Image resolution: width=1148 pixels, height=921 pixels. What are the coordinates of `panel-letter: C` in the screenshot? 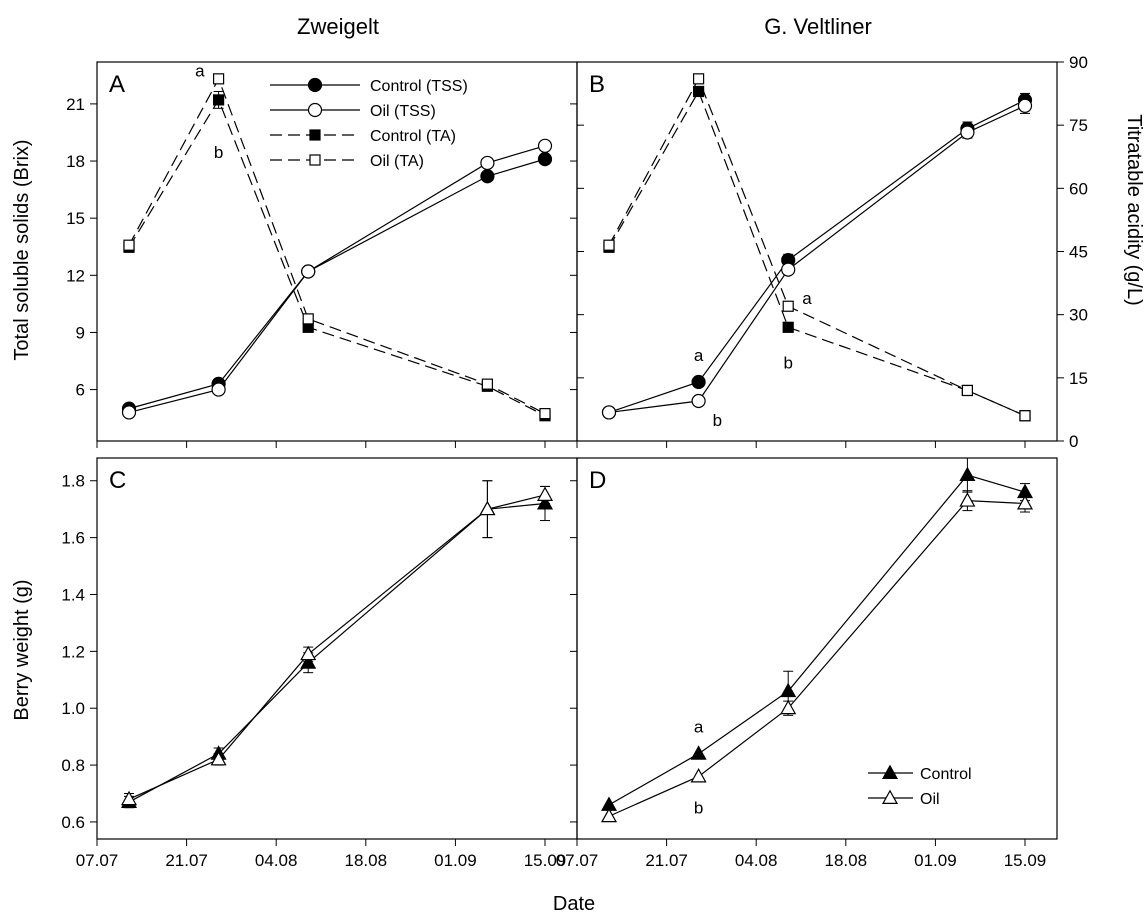 It's located at (117, 480).